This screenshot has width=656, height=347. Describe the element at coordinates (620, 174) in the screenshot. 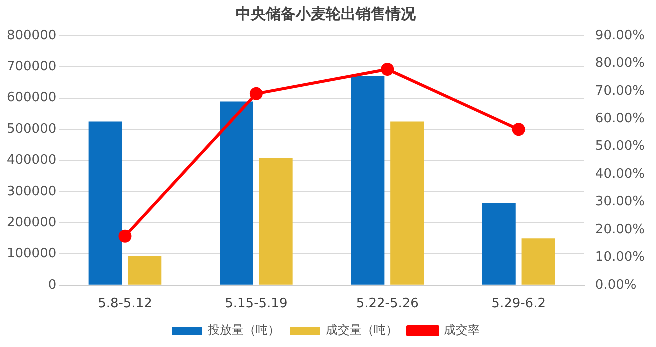

I see `y2-tick-label: 40.00%` at that location.